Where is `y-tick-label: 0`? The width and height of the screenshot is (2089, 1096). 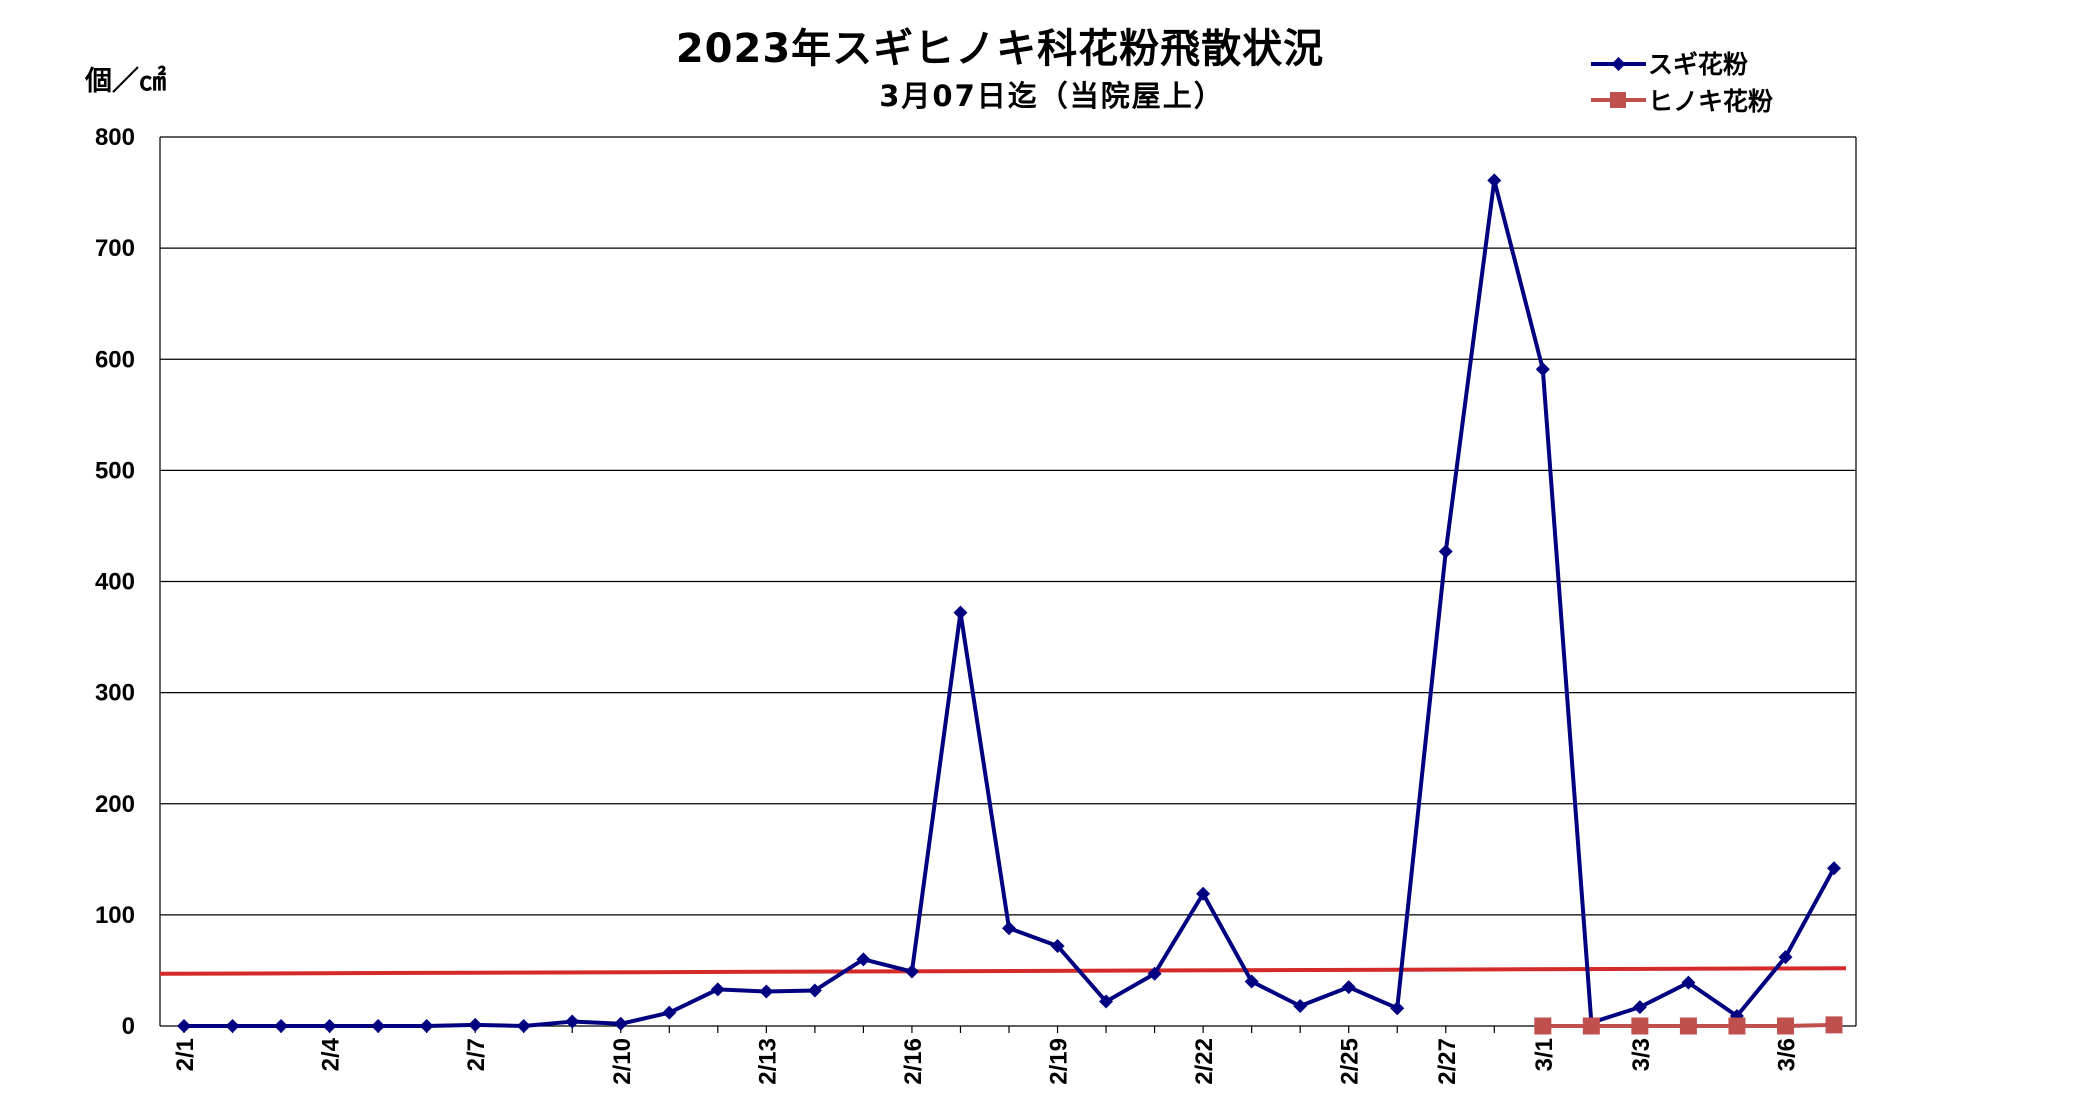 y-tick-label: 0 is located at coordinates (128, 1026).